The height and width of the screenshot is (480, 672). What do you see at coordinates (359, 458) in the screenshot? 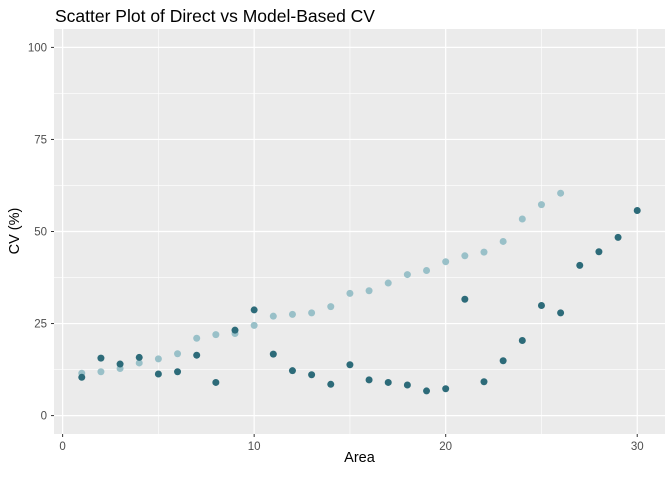
I see `x-axis-title: Area` at bounding box center [359, 458].